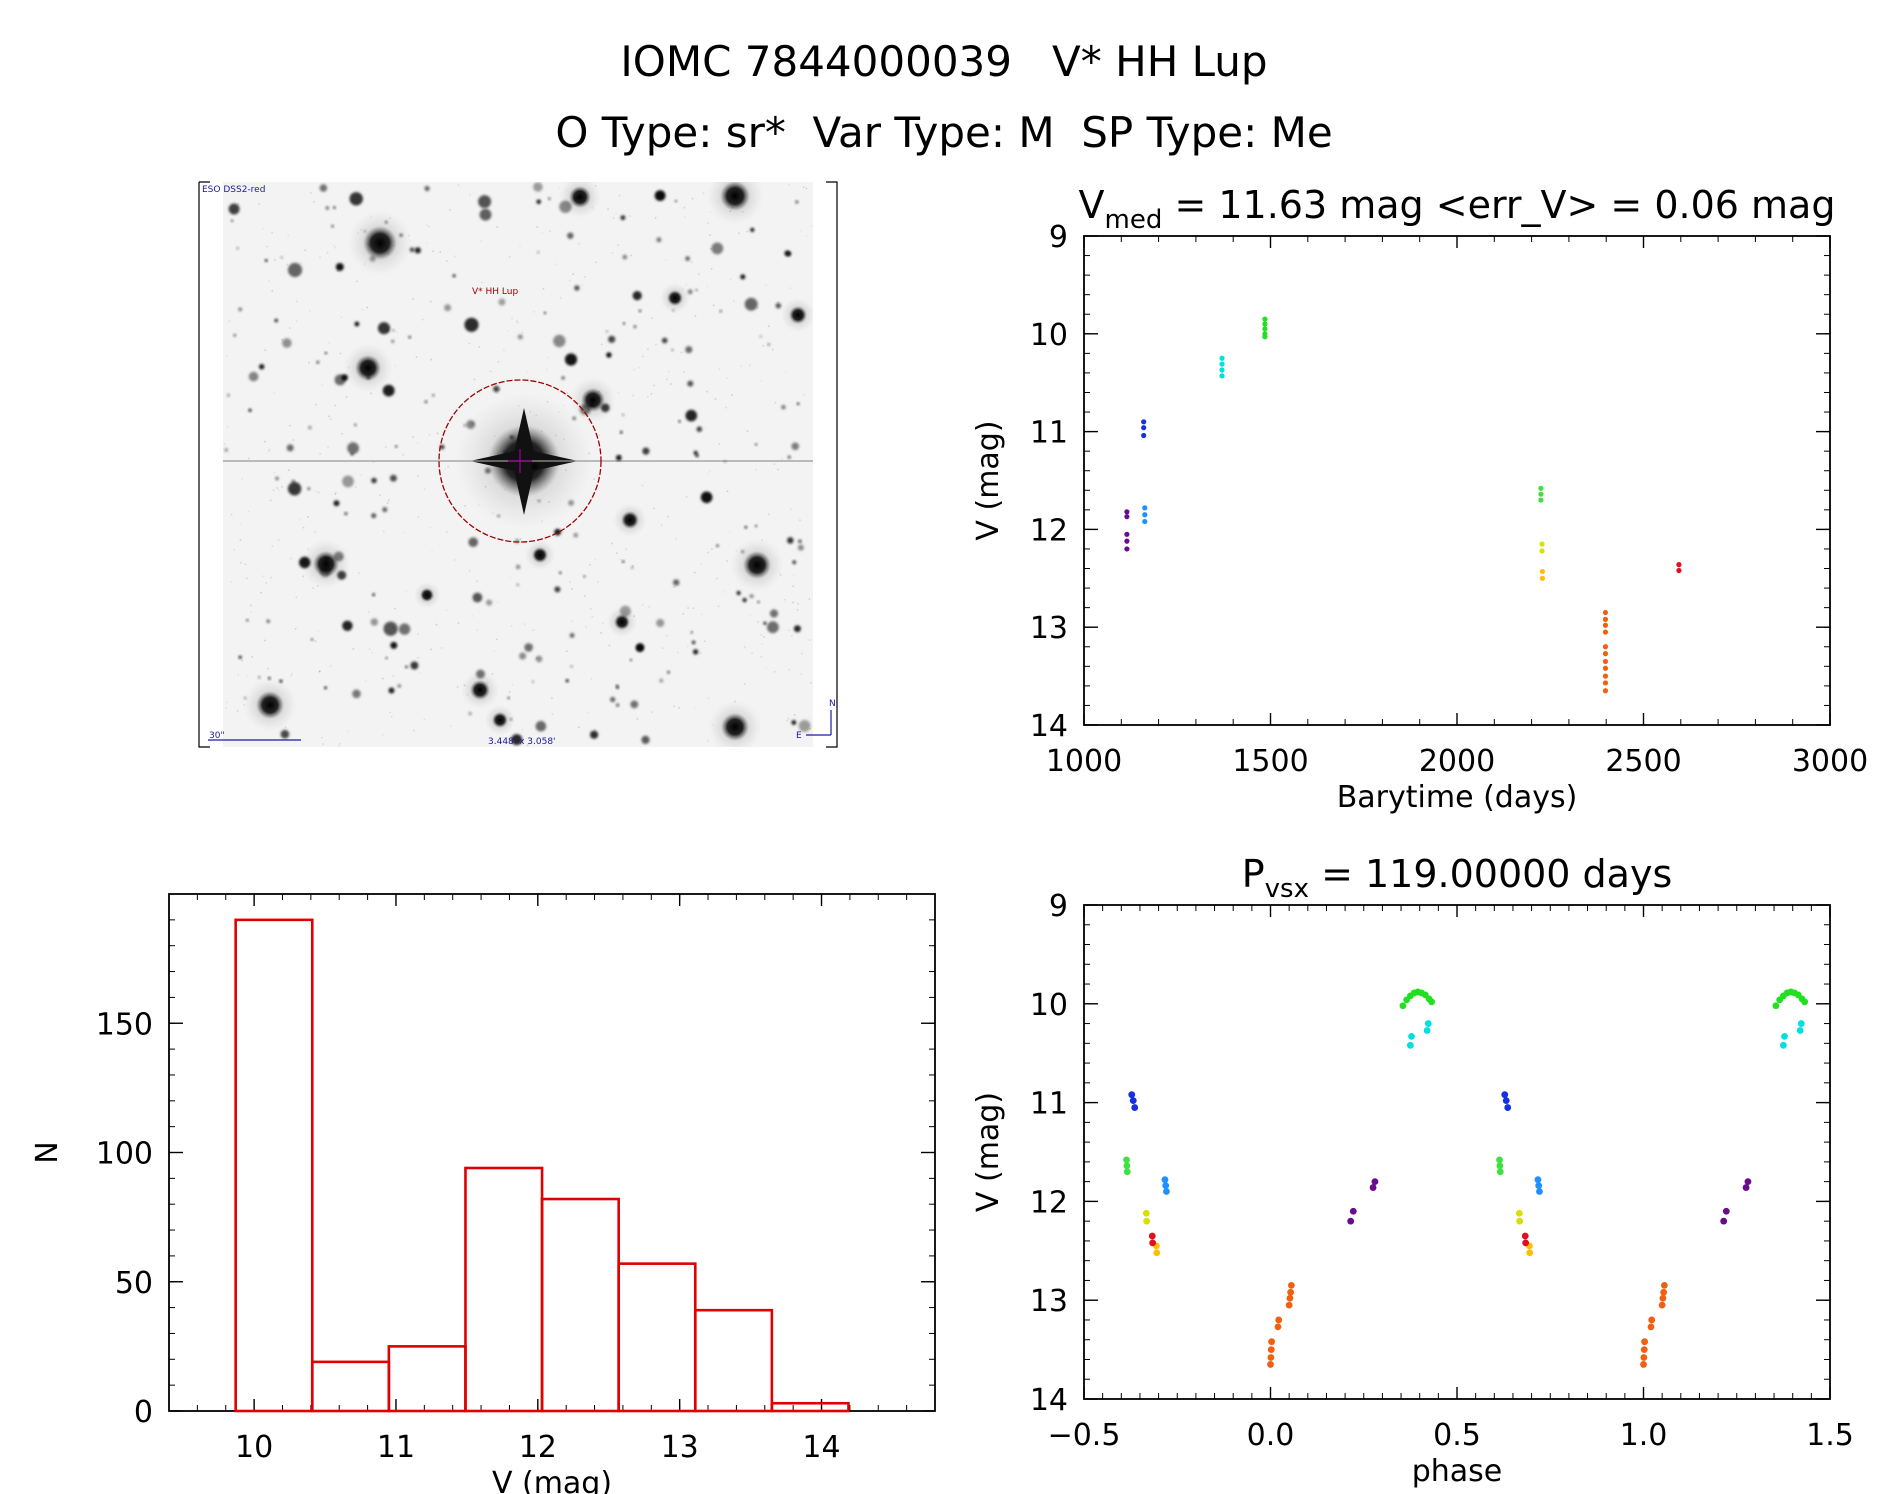  Describe the element at coordinates (1287, 889) in the screenshot. I see `chart-title-subscript: vsx` at that location.